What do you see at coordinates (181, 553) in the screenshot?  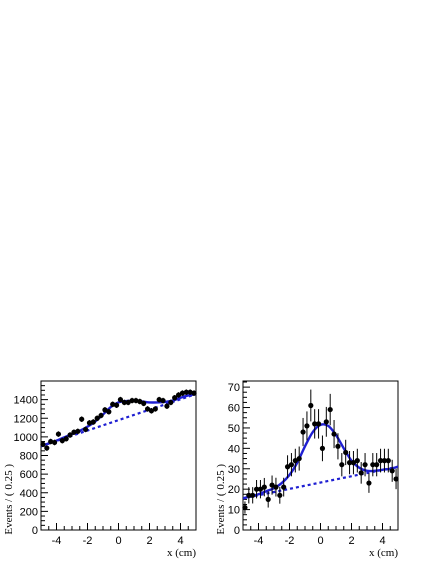 I see `left-x-axis-title: x (cm)` at bounding box center [181, 553].